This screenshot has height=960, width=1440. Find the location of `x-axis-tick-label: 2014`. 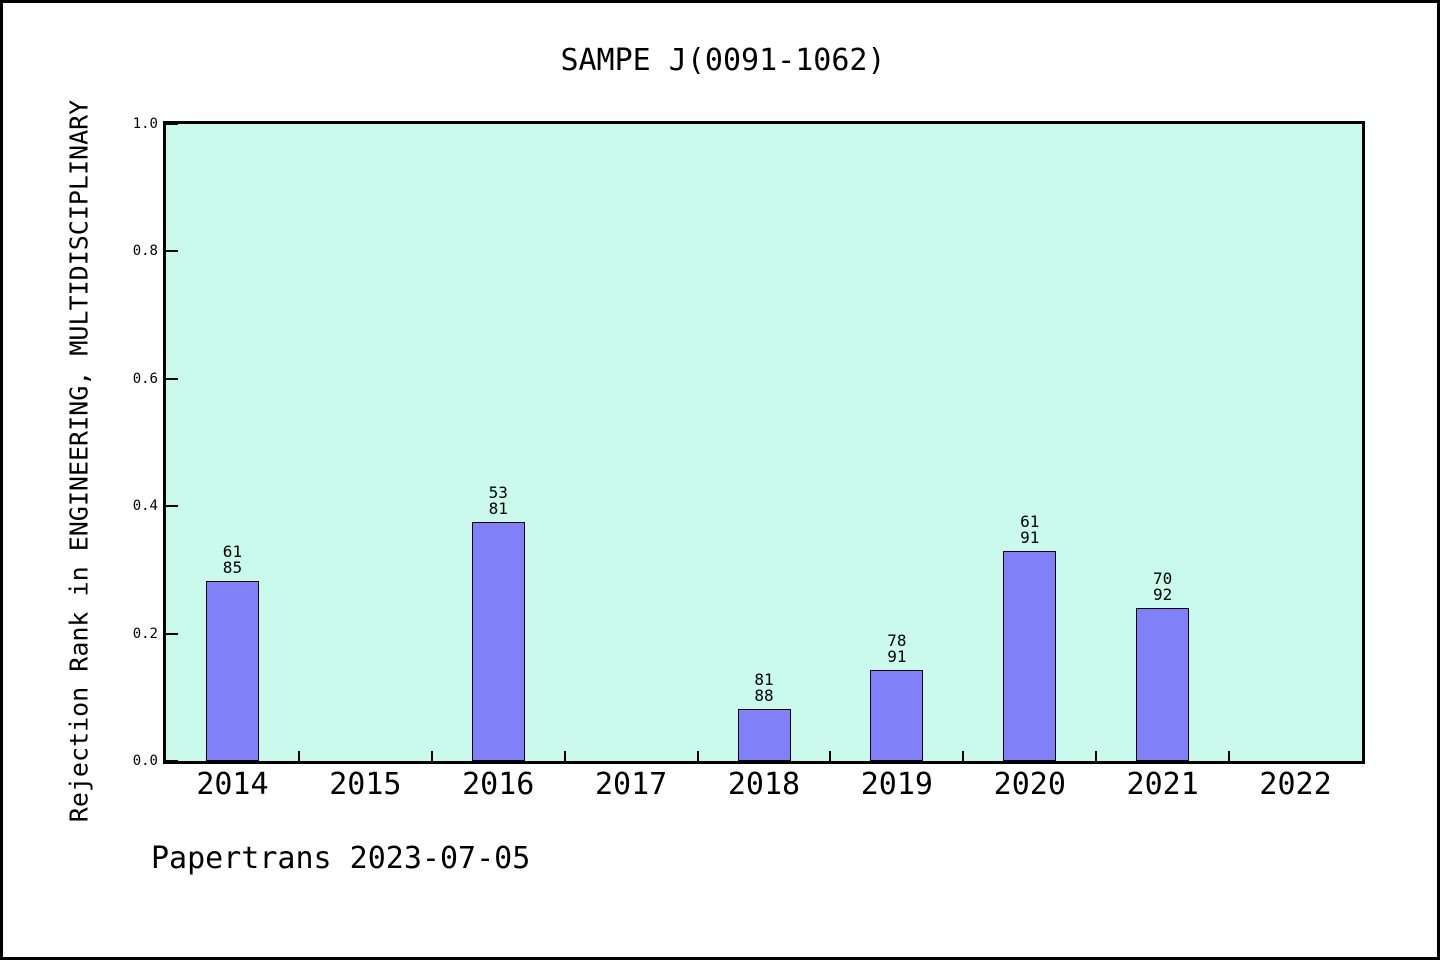

x-axis-tick-label: 2014 is located at coordinates (232, 784).